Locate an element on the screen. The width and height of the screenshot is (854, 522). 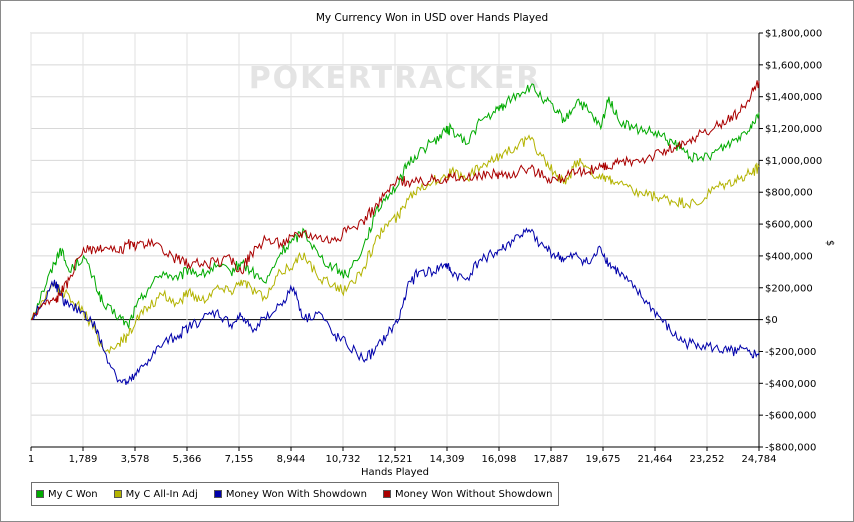
legend-item-money-won-with-showdown: Money Won With Showdown is located at coordinates (290, 494).